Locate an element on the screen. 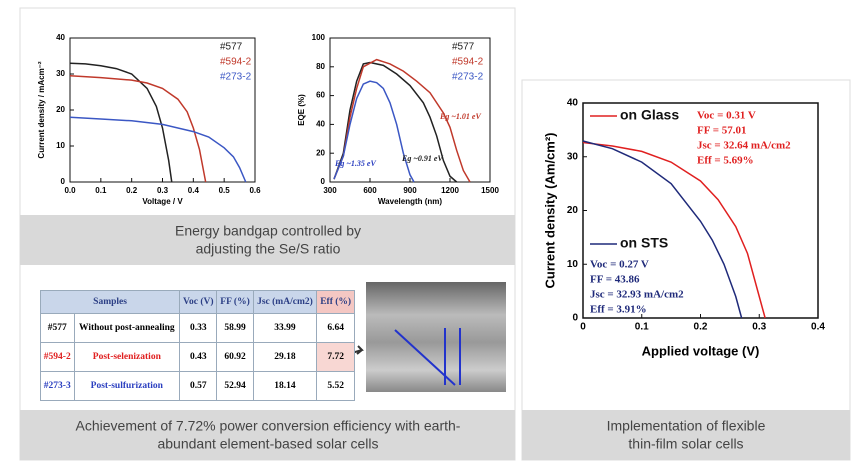 The image size is (858, 462). table-cell: Without post-annealing is located at coordinates (127, 328).